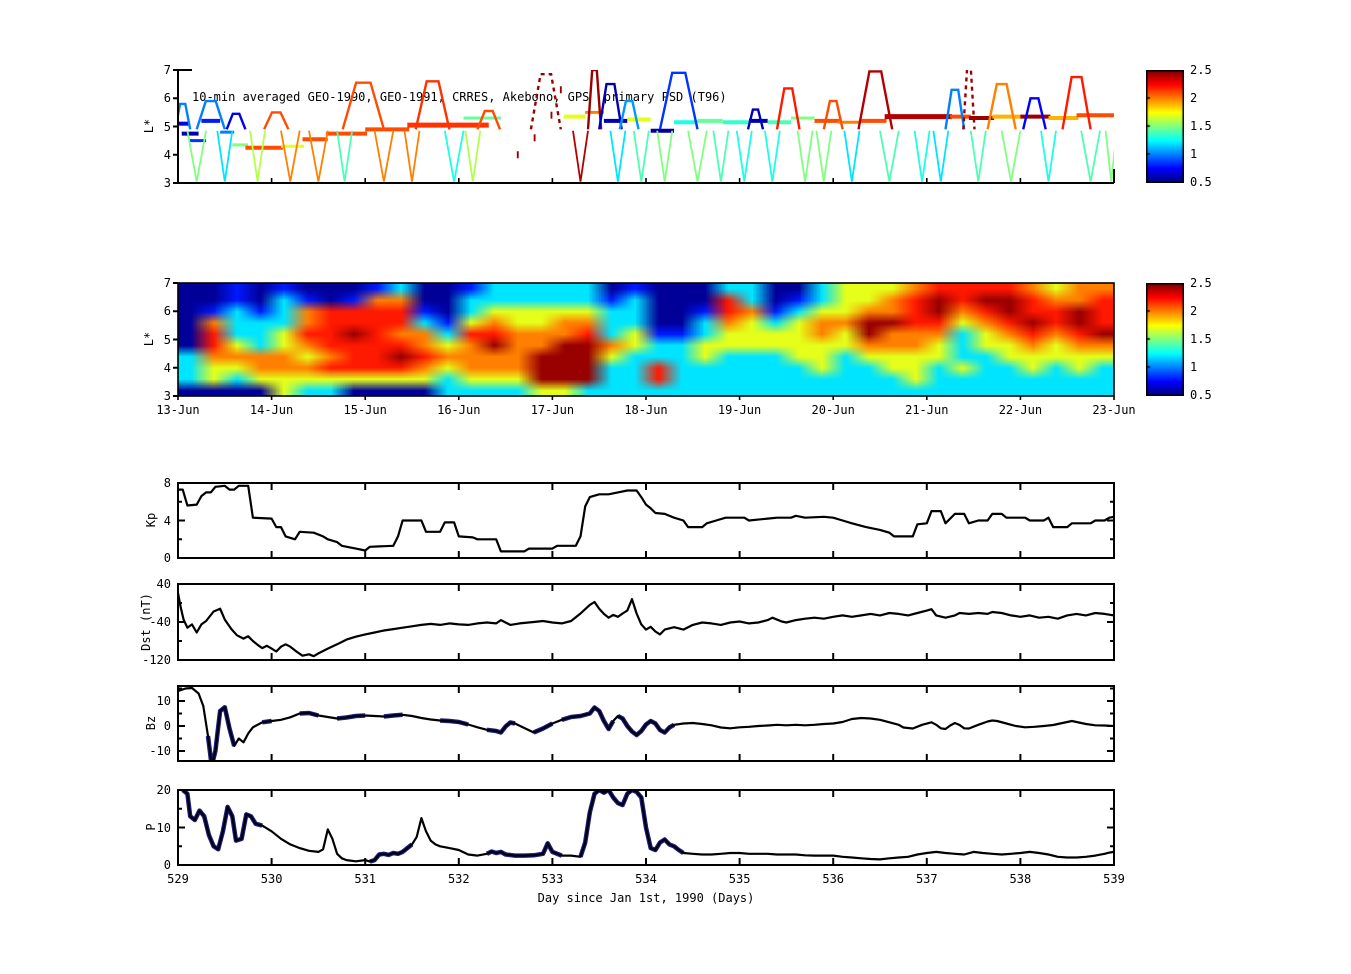 This screenshot has width=1351, height=974. What do you see at coordinates (458, 879) in the screenshot?
I see `bottom-x-tick-label: 532` at bounding box center [458, 879].